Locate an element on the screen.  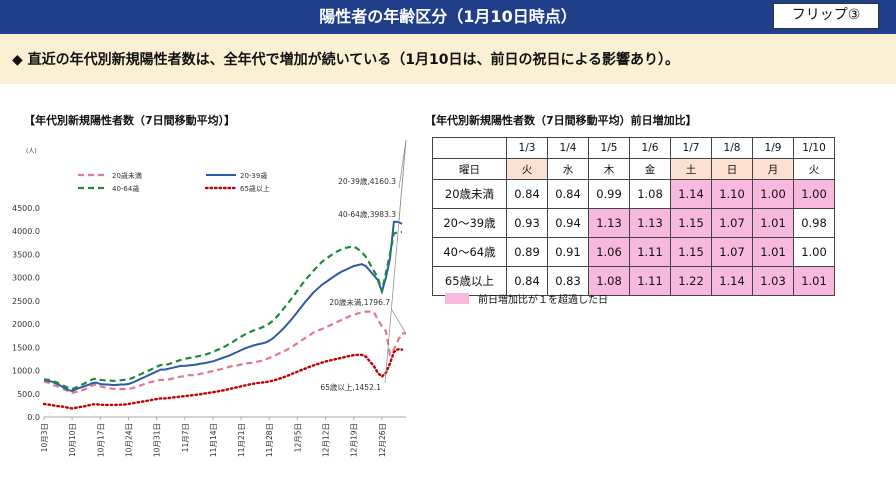
age-group-label: 20歳未満 is located at coordinates (469, 194).